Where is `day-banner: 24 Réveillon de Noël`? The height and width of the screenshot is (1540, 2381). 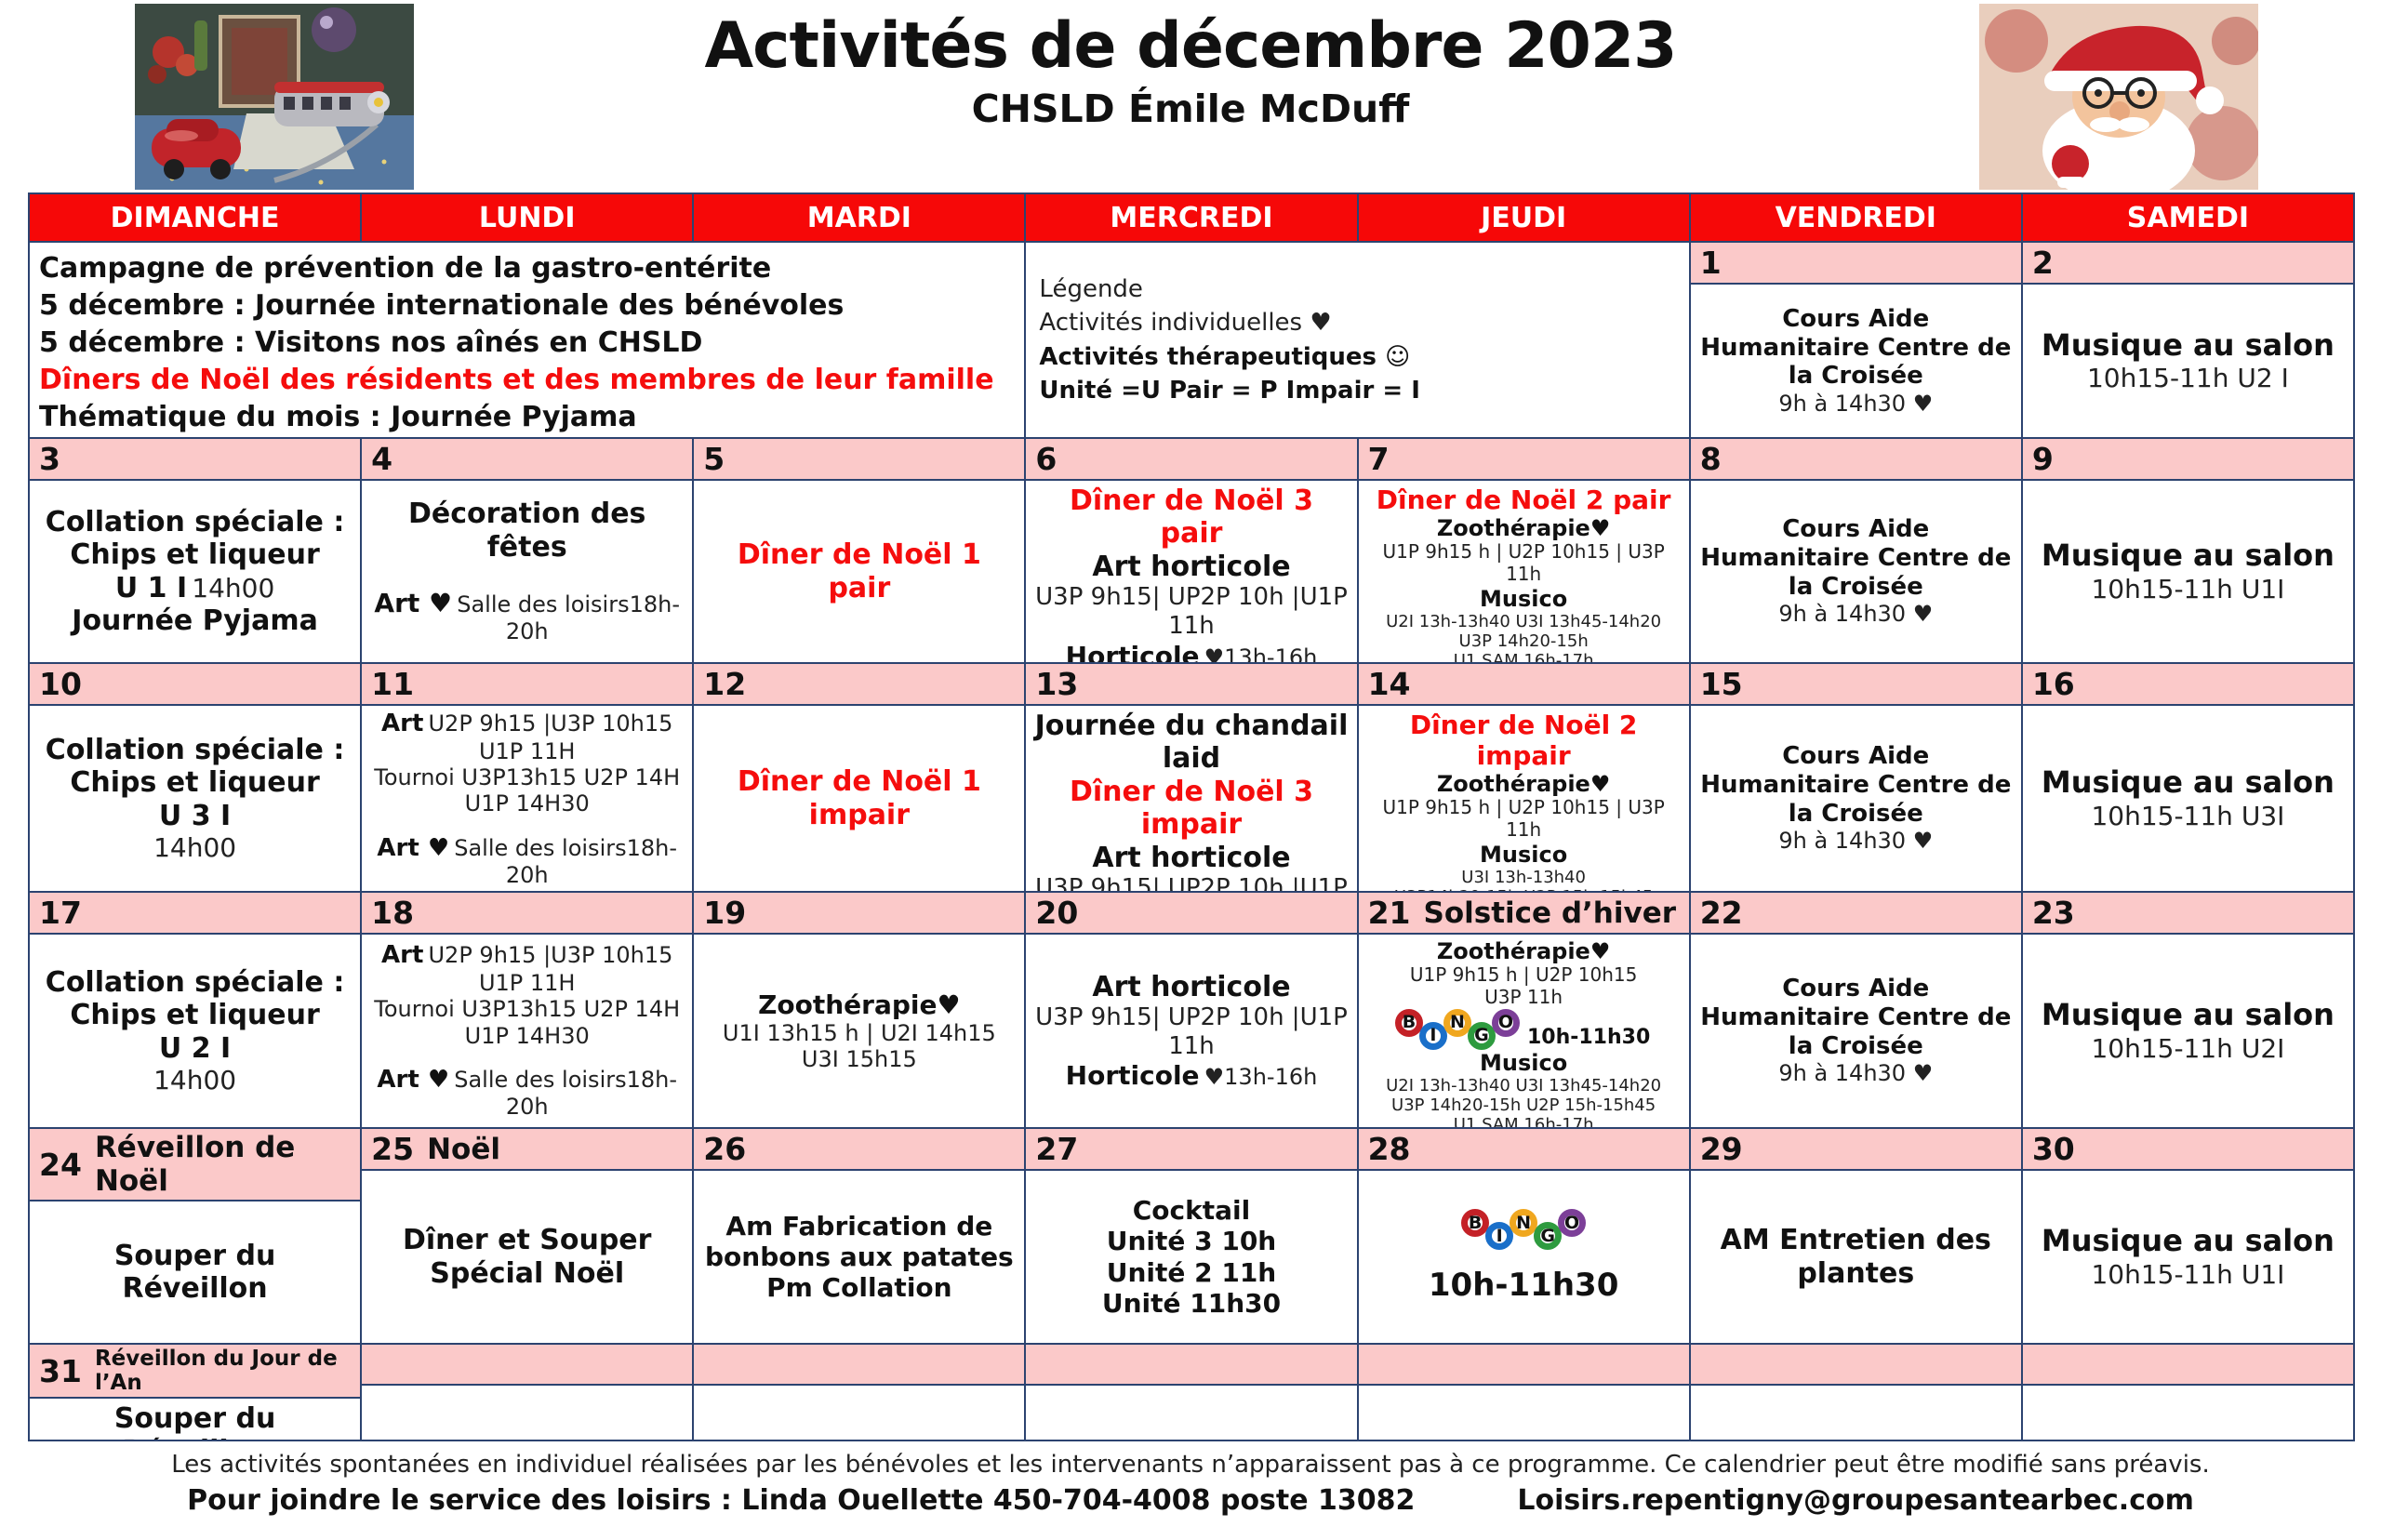 day-banner: 24 Réveillon de Noël is located at coordinates (195, 1165).